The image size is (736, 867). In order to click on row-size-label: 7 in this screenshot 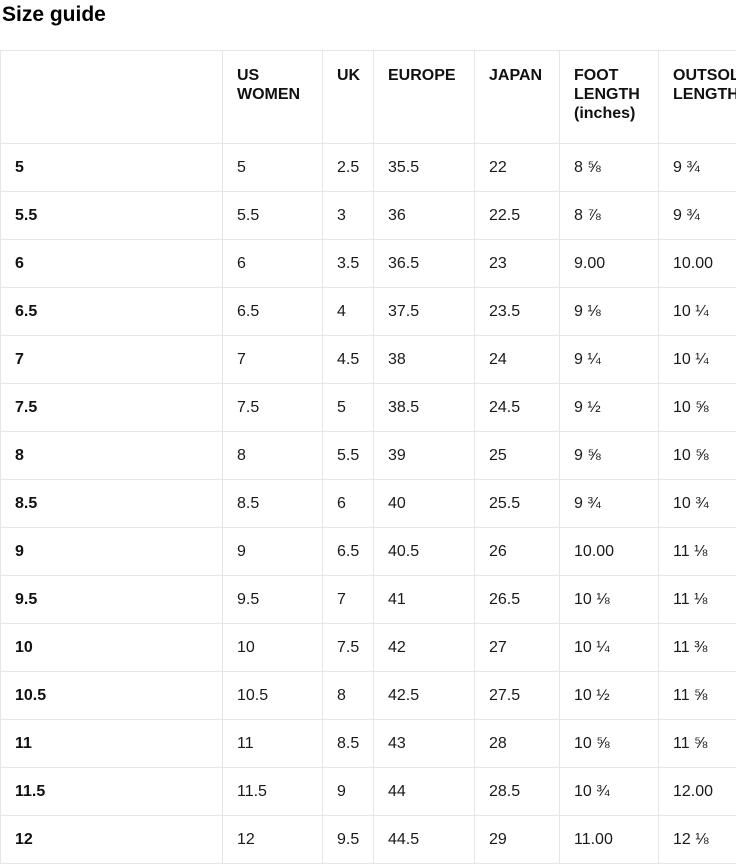, I will do `click(111, 359)`.